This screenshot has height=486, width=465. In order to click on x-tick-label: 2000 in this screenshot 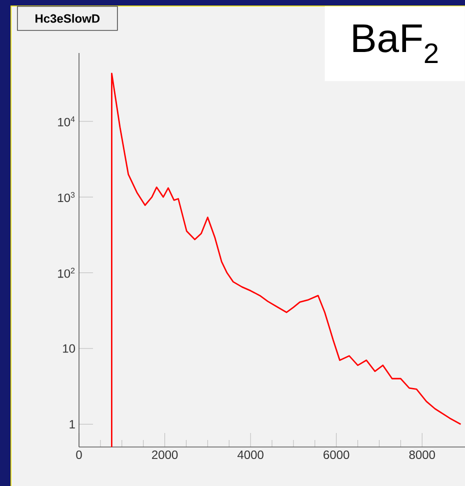, I will do `click(165, 455)`.